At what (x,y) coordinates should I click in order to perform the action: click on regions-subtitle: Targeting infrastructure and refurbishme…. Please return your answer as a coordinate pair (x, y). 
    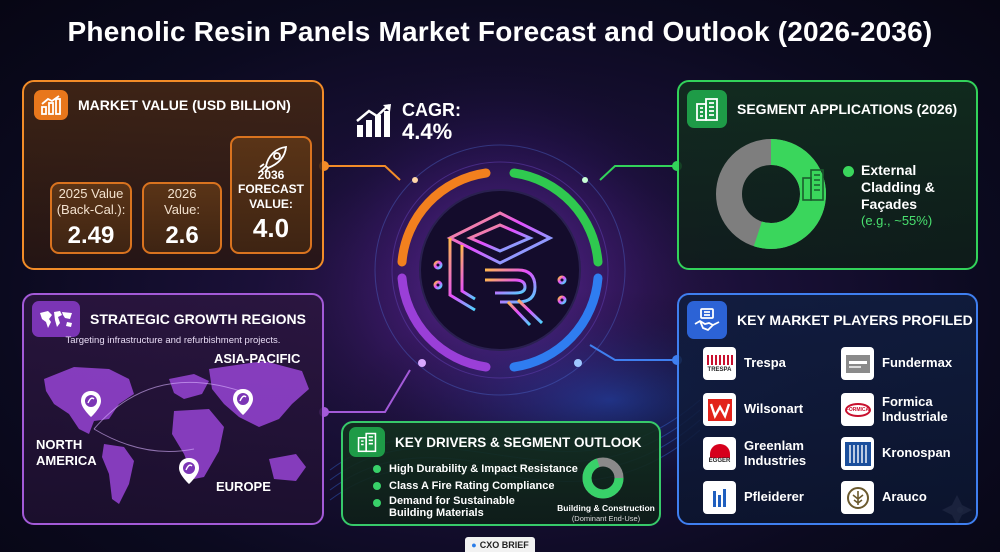
    Looking at the image, I should click on (173, 340).